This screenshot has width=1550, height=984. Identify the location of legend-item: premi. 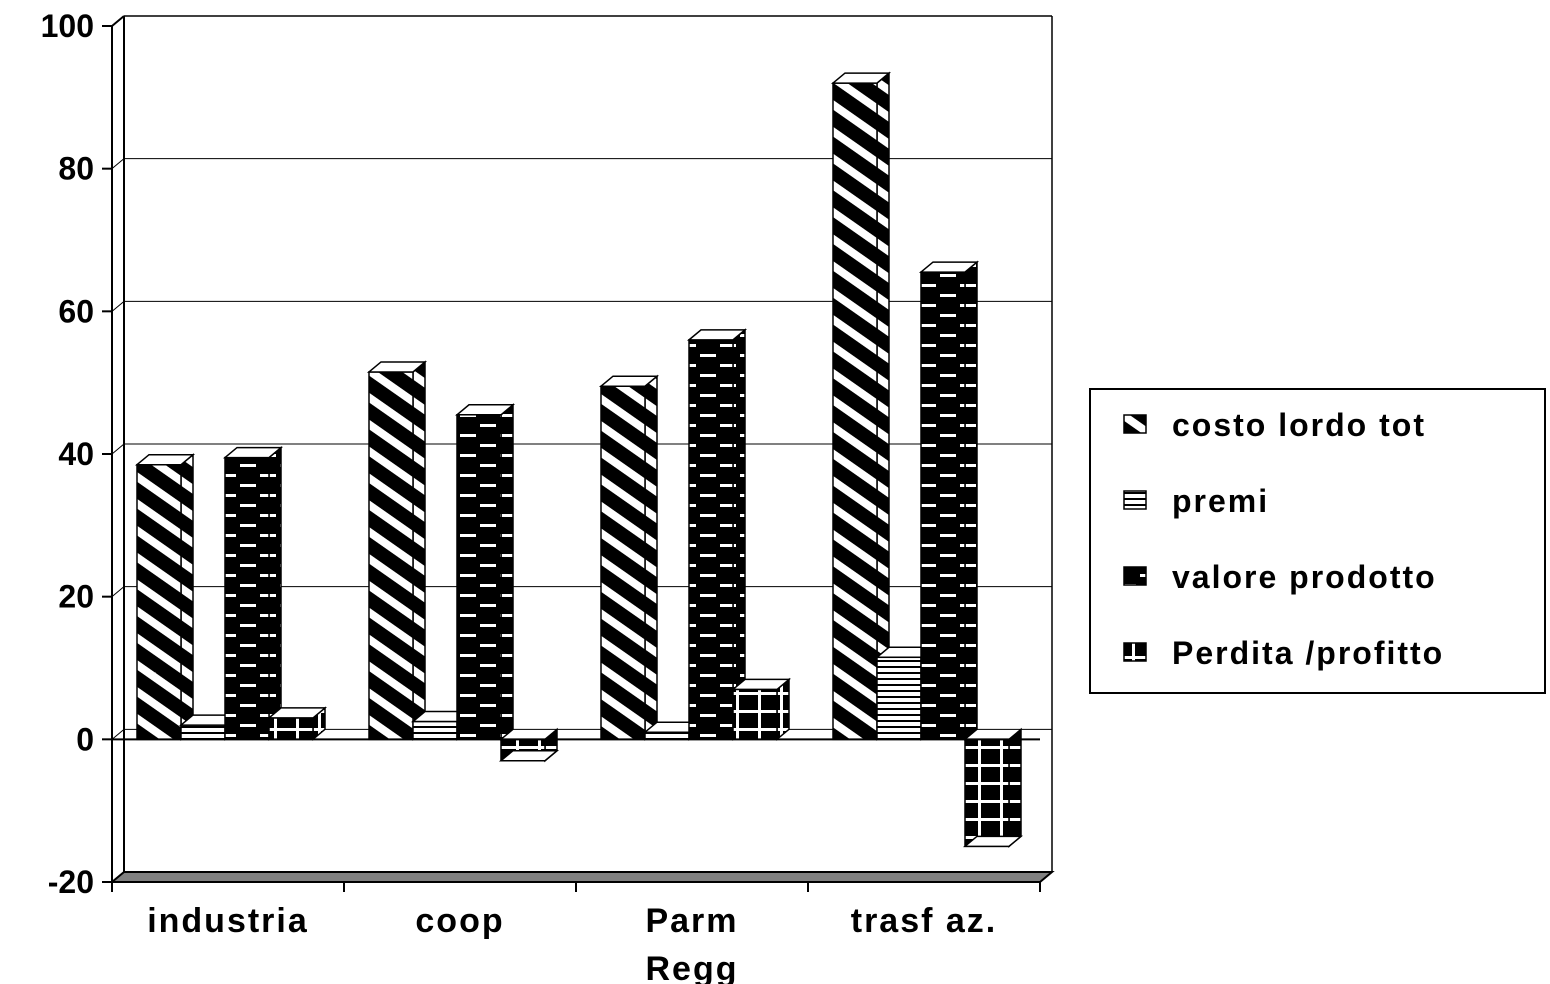
(1196, 501).